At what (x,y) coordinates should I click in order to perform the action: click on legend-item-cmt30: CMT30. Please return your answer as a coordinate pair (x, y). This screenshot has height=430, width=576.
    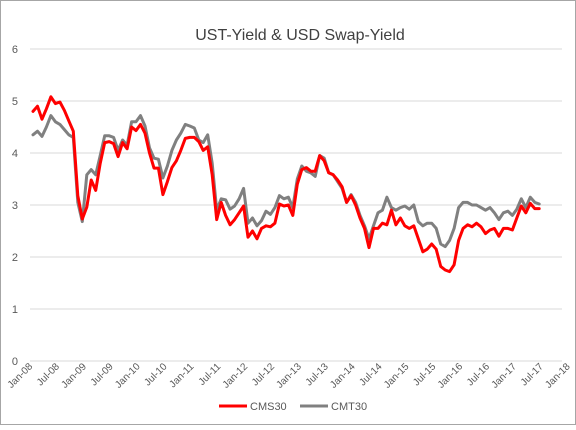
    Looking at the image, I should click on (333, 407).